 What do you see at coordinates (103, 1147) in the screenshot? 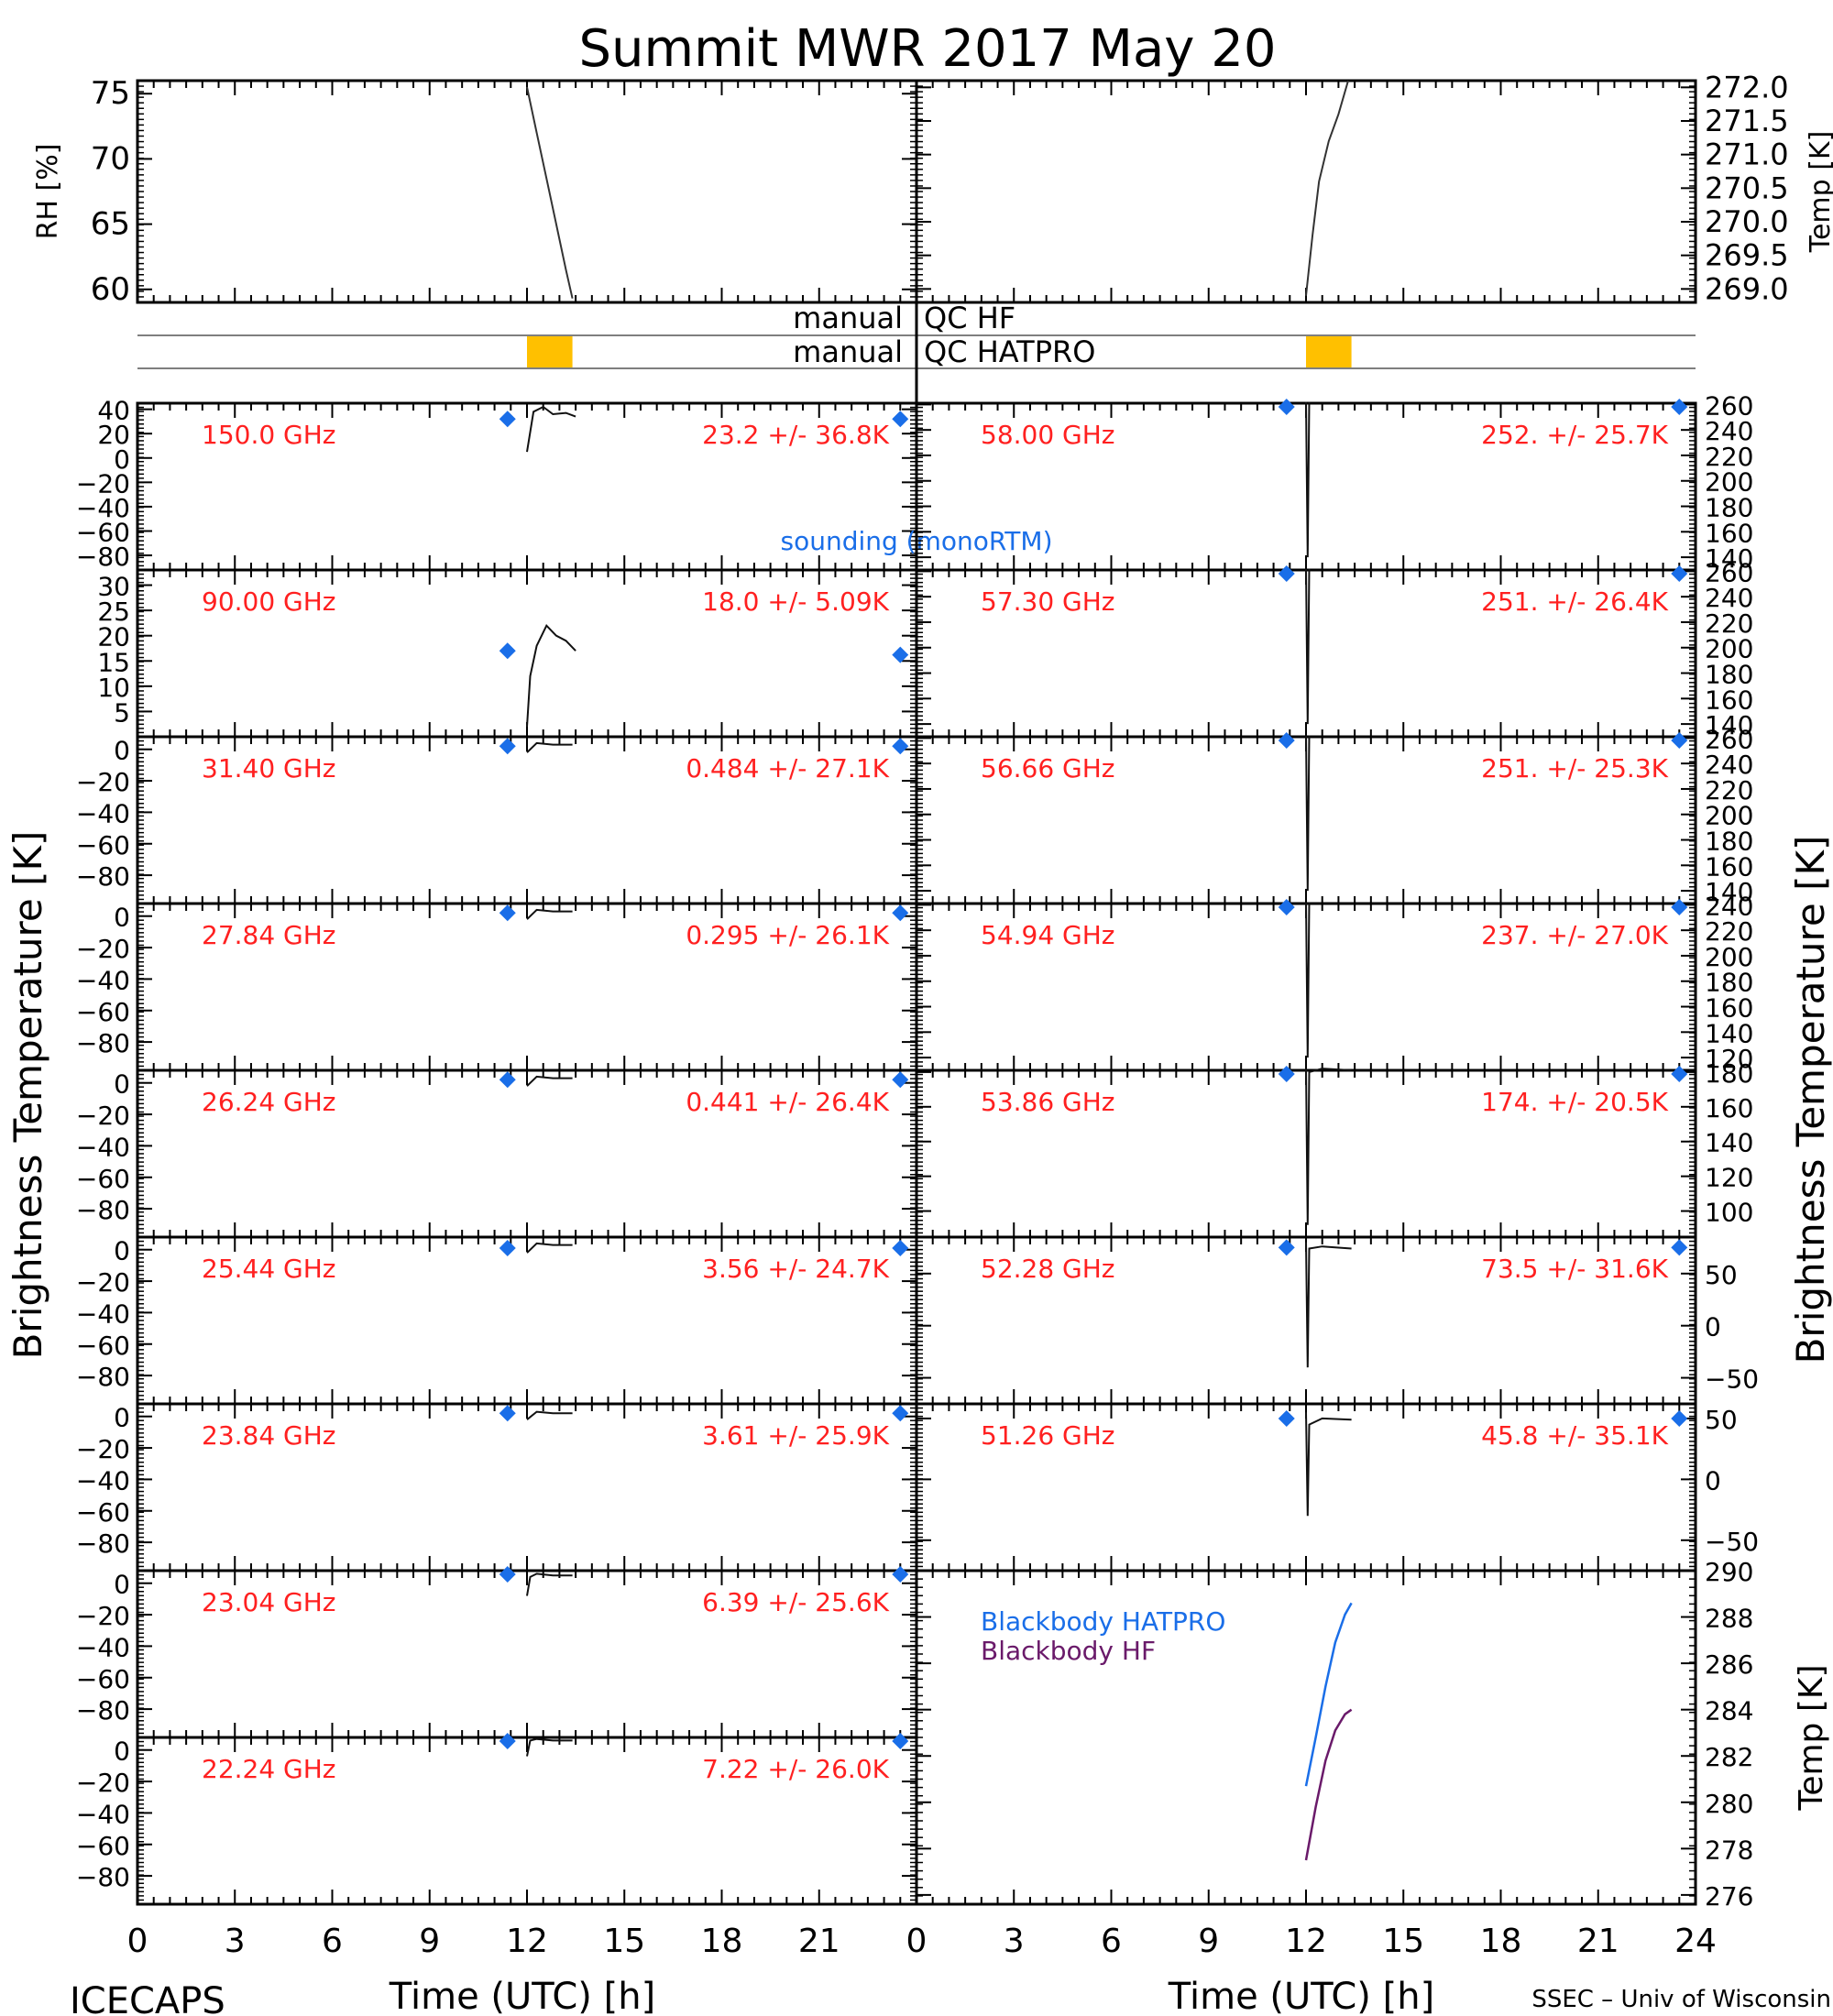
I see `left-ch-4-y-tick-label: −40` at bounding box center [103, 1147].